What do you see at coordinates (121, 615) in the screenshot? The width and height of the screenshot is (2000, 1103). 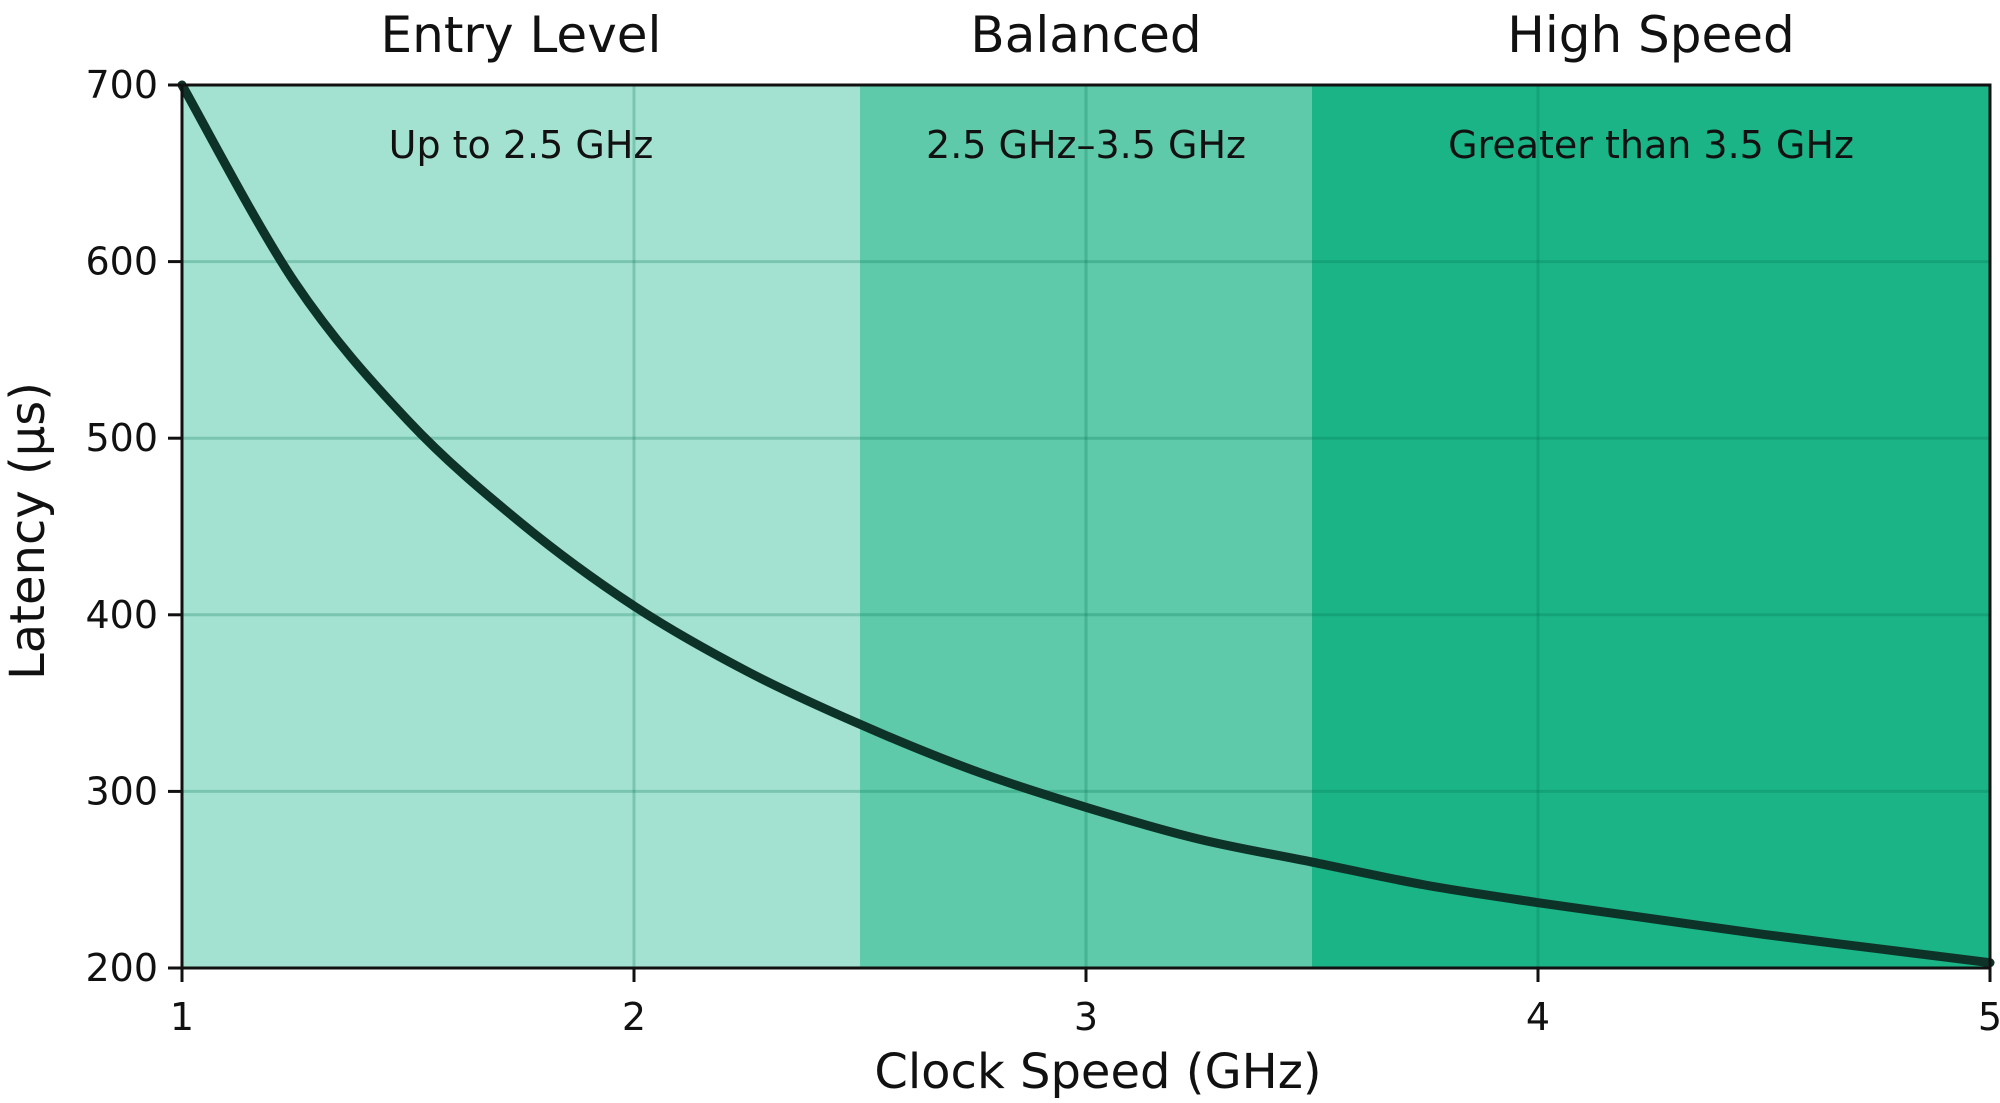 I see `y-tick-label: 400` at bounding box center [121, 615].